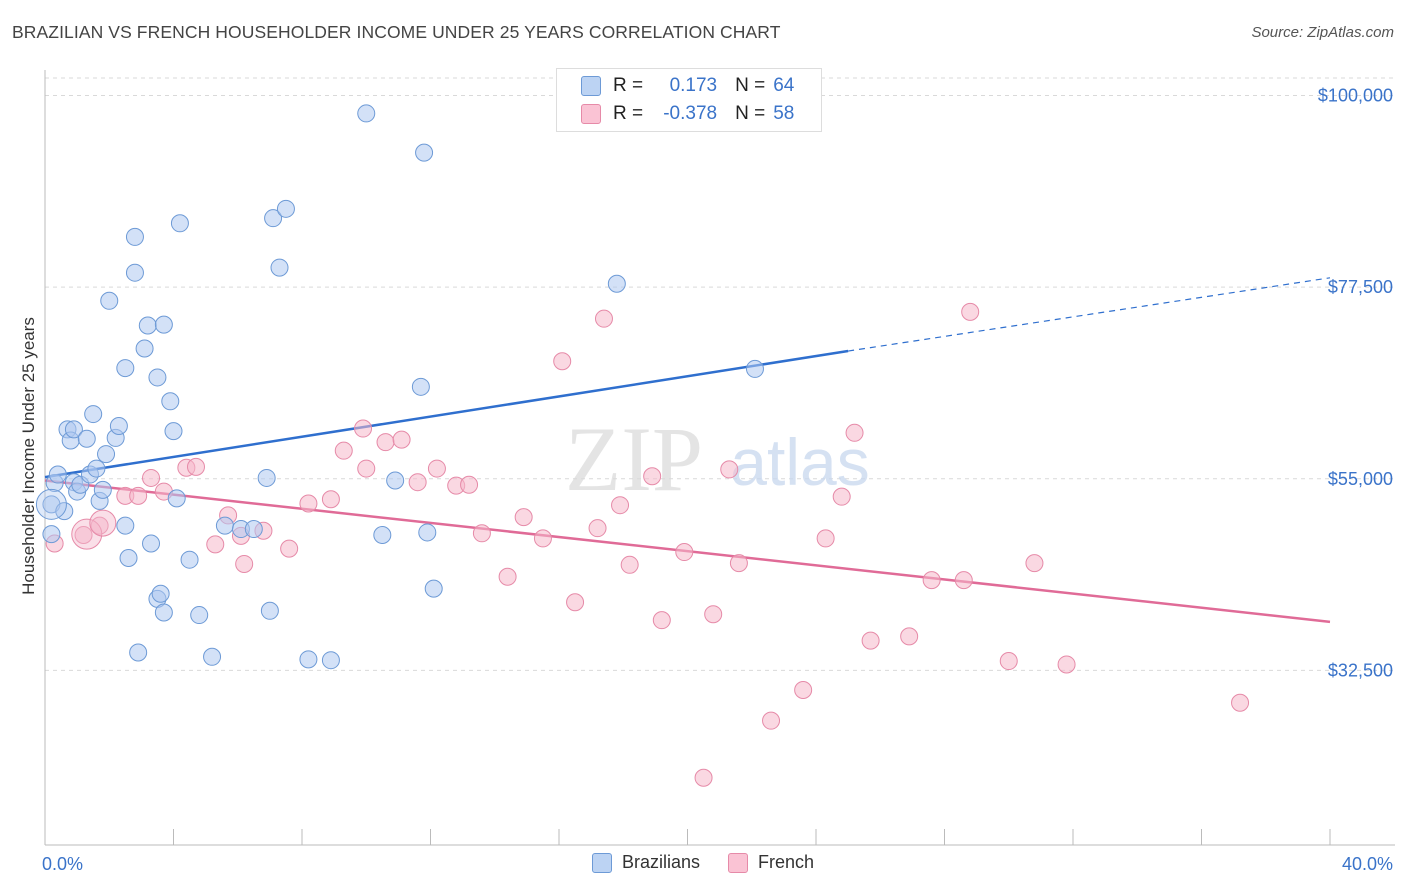 This screenshot has height=892, width=1406. I want to click on brazilians-trend-line, so click(446, 414).